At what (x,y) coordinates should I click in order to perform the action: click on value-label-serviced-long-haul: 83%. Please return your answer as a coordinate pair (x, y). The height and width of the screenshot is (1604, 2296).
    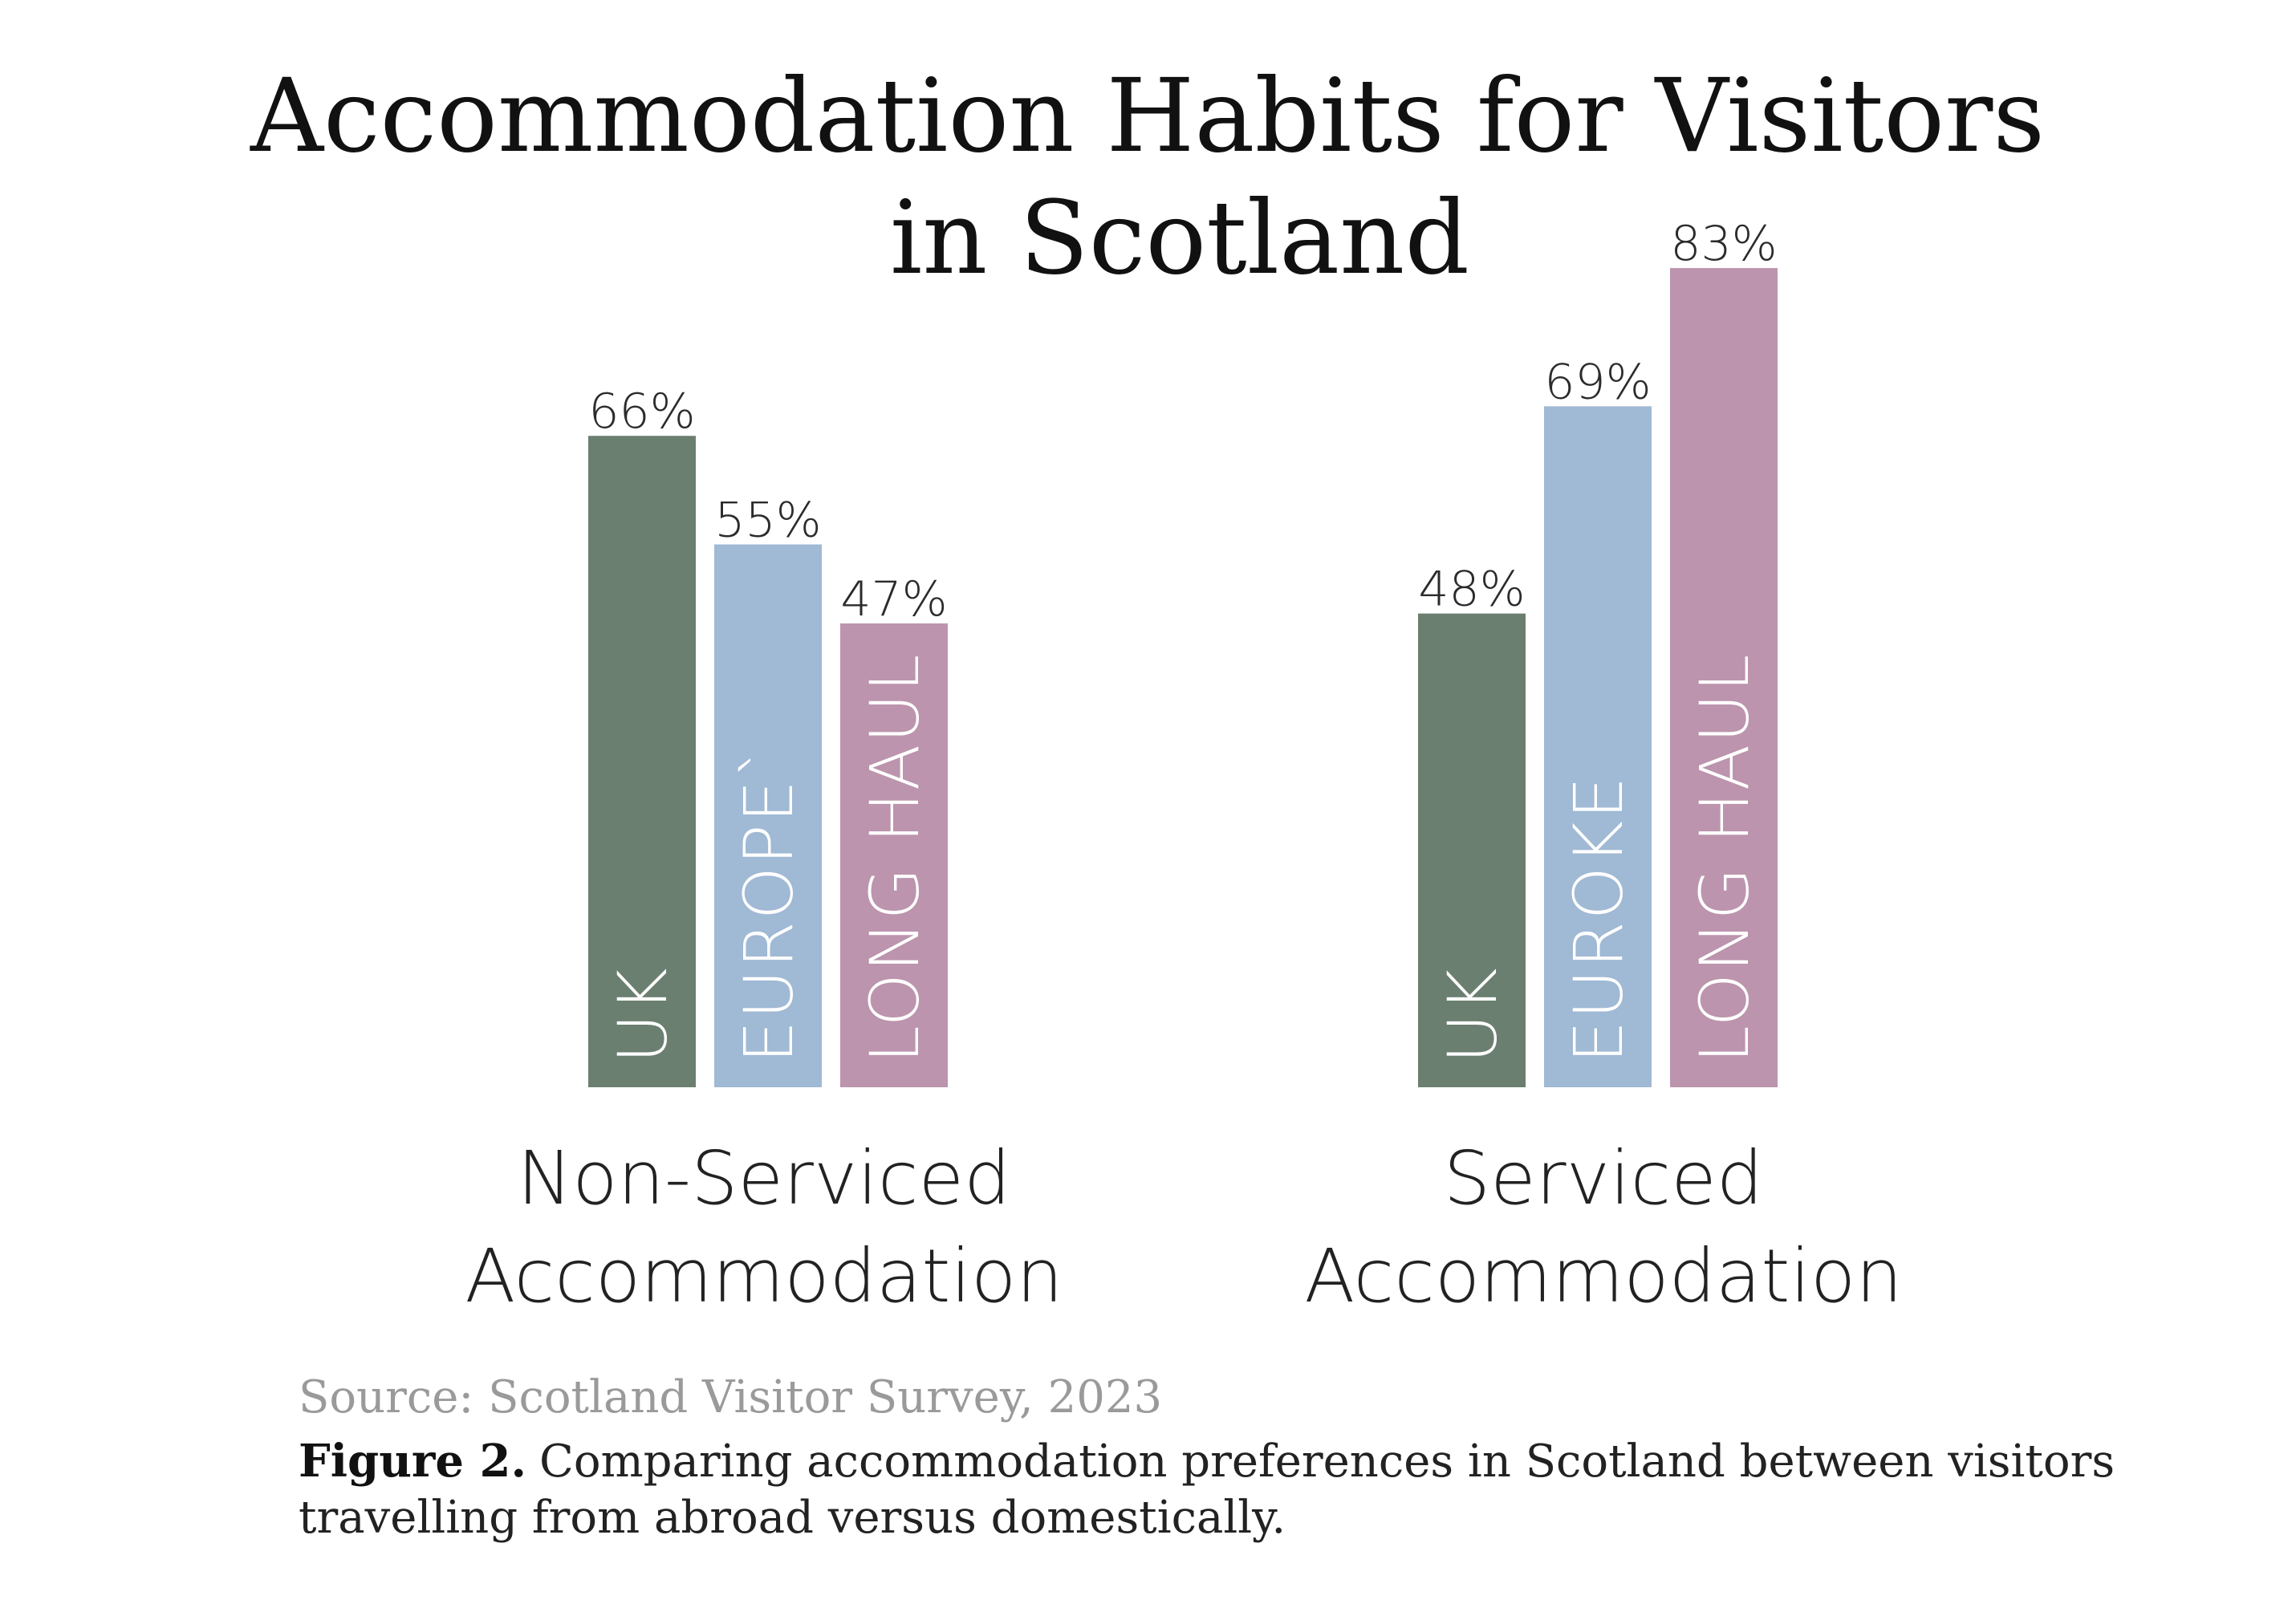
    Looking at the image, I should click on (1723, 244).